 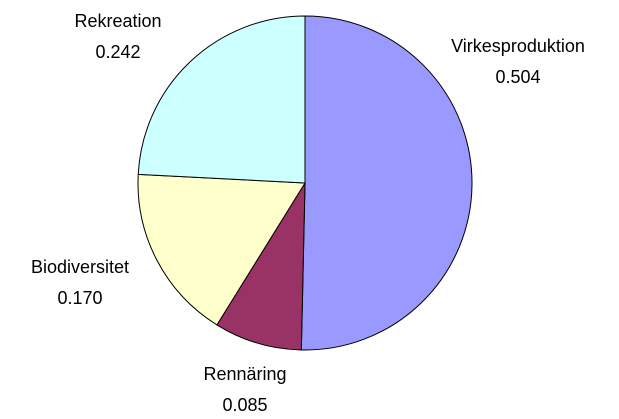 What do you see at coordinates (117, 21) in the screenshot?
I see `slice-label: Rekreation` at bounding box center [117, 21].